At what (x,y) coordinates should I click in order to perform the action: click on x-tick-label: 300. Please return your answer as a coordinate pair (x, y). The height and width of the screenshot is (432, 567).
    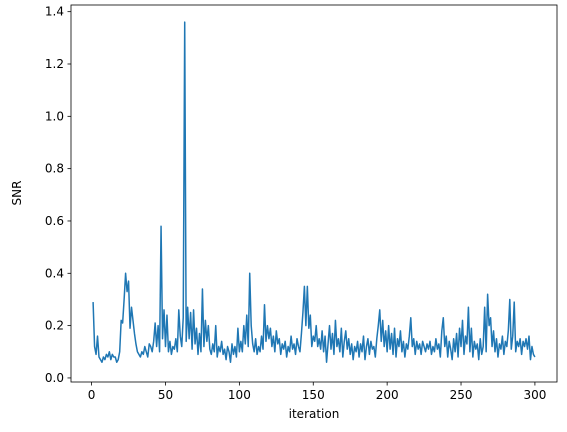
    Looking at the image, I should click on (534, 395).